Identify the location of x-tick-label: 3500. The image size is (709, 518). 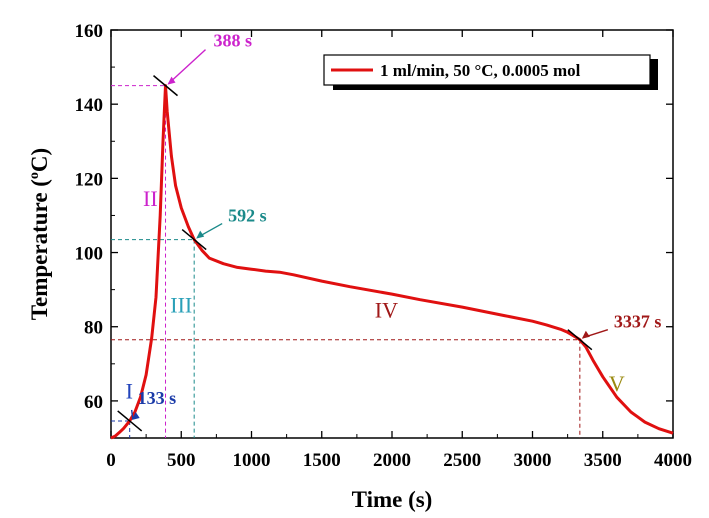
(603, 460).